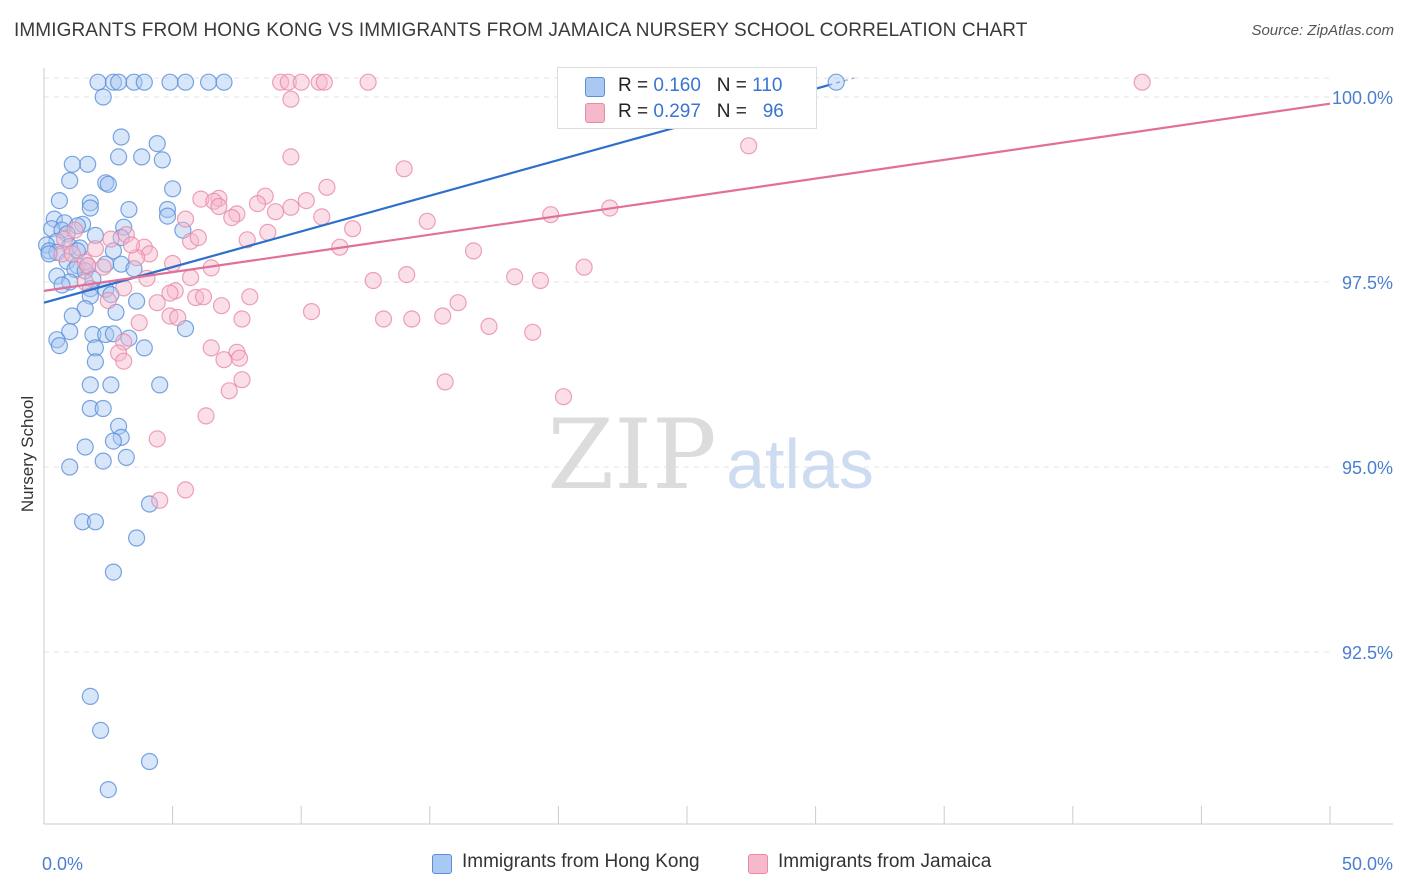 This screenshot has height=892, width=1406. What do you see at coordinates (633, 111) in the screenshot?
I see `legend-jm-r-label: R =` at bounding box center [633, 111].